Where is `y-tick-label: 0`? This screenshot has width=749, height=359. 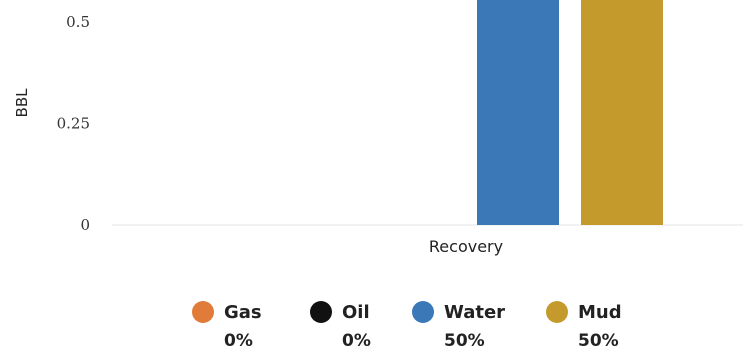 y-tick-label: 0 is located at coordinates (85, 225).